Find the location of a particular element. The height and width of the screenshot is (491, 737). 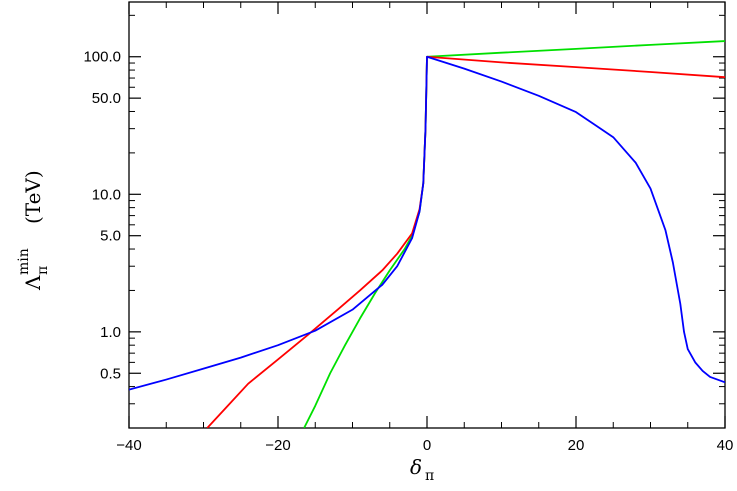

y-axis-symbol: Λ is located at coordinates (33, 283).